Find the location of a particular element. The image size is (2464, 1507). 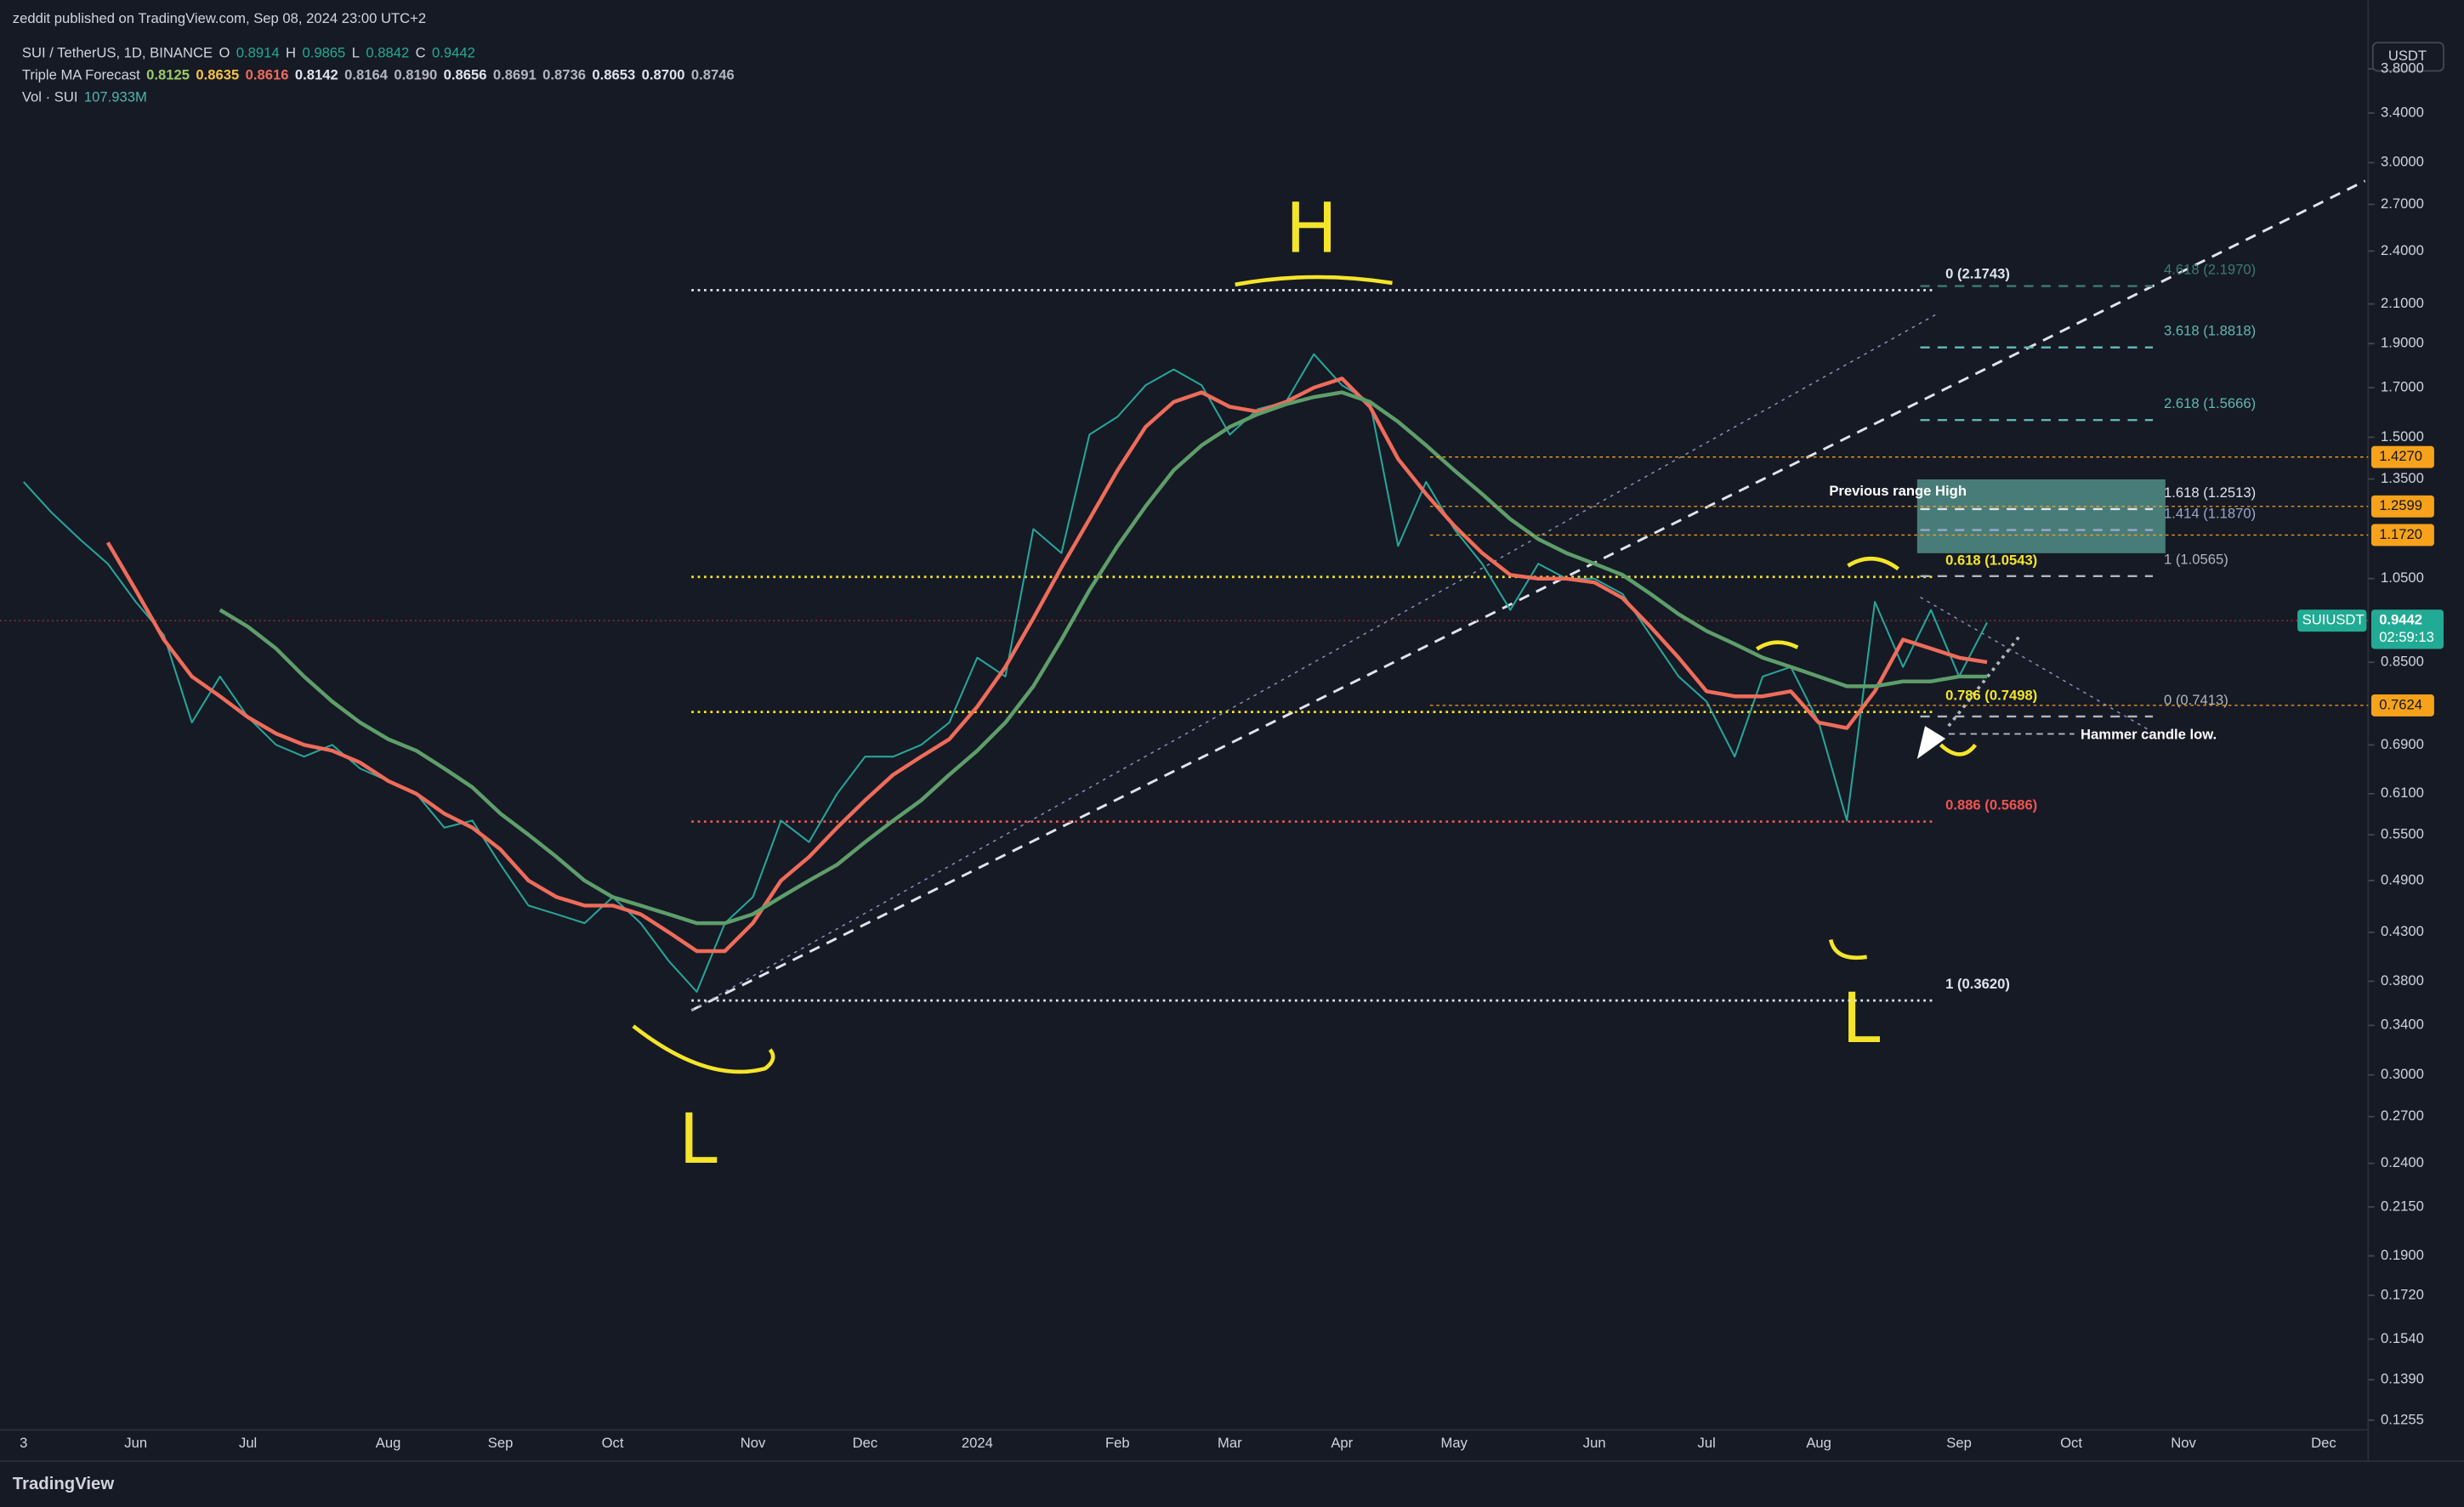

ohlc-key: O is located at coordinates (224, 53).